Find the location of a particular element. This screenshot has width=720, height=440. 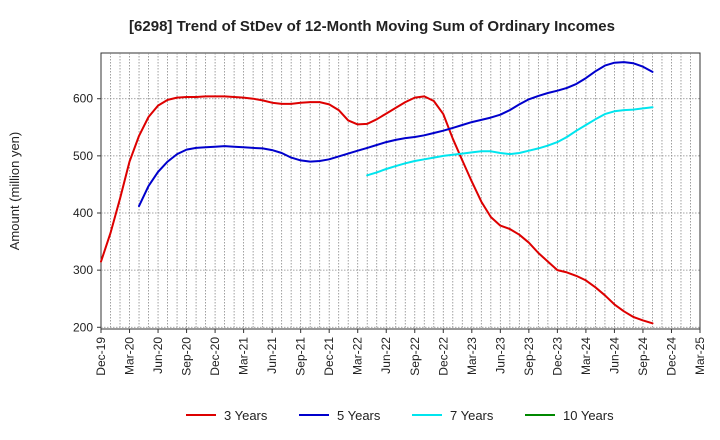

x-tick-label: Dec-24 is located at coordinates (671, 356).